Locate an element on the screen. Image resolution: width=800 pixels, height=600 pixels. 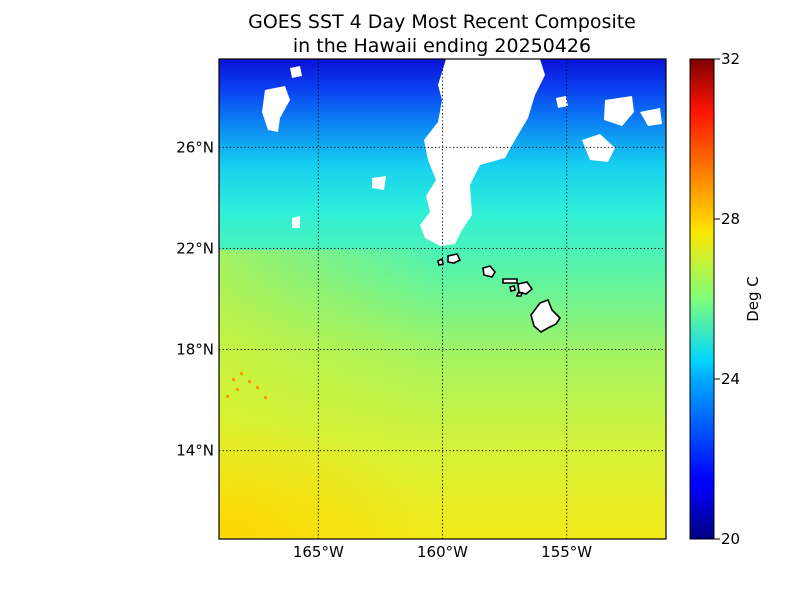
colorbar-tick-label: 28 is located at coordinates (730, 219).